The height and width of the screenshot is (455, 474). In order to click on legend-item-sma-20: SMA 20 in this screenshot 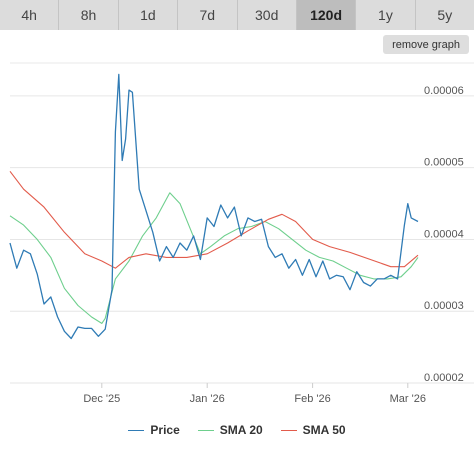, I will do `click(230, 430)`.